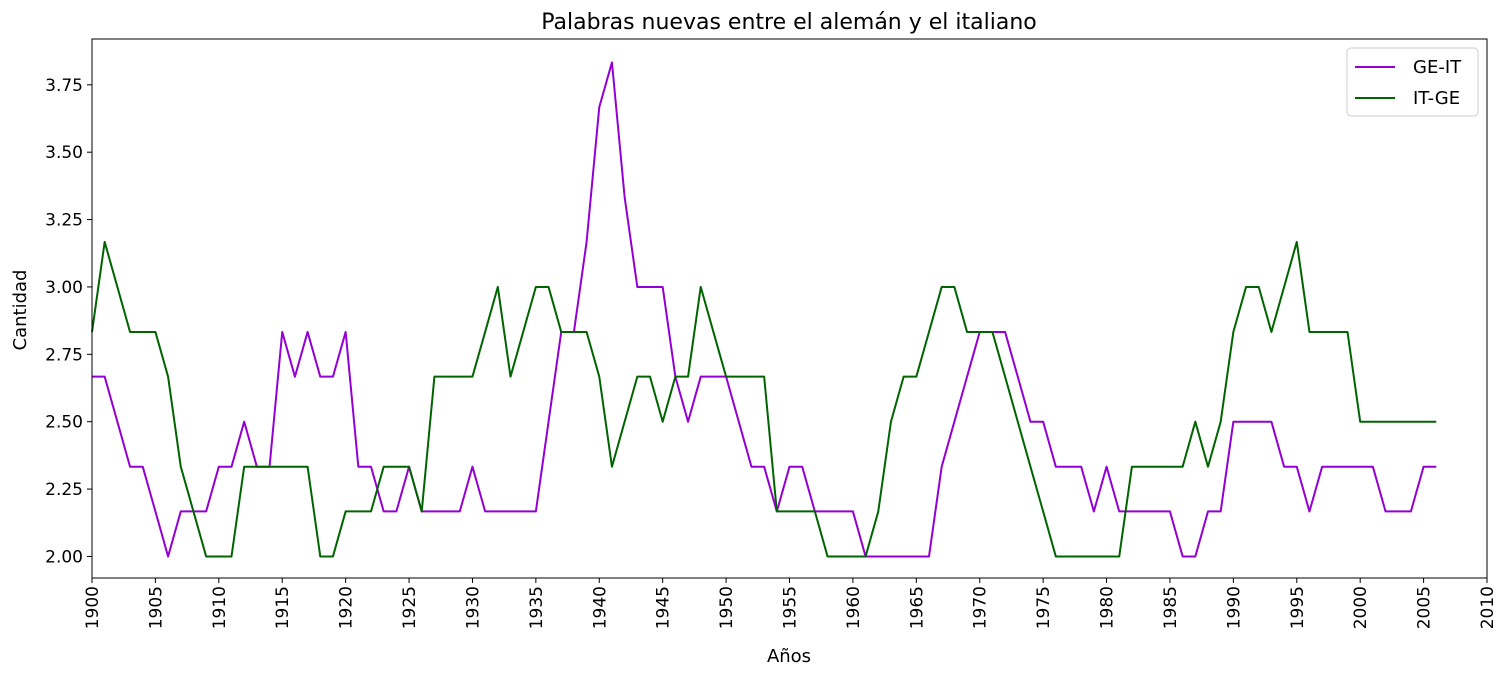 Image resolution: width=1506 pixels, height=676 pixels. Describe the element at coordinates (473, 607) in the screenshot. I see `x-tick-label: 1930` at that location.